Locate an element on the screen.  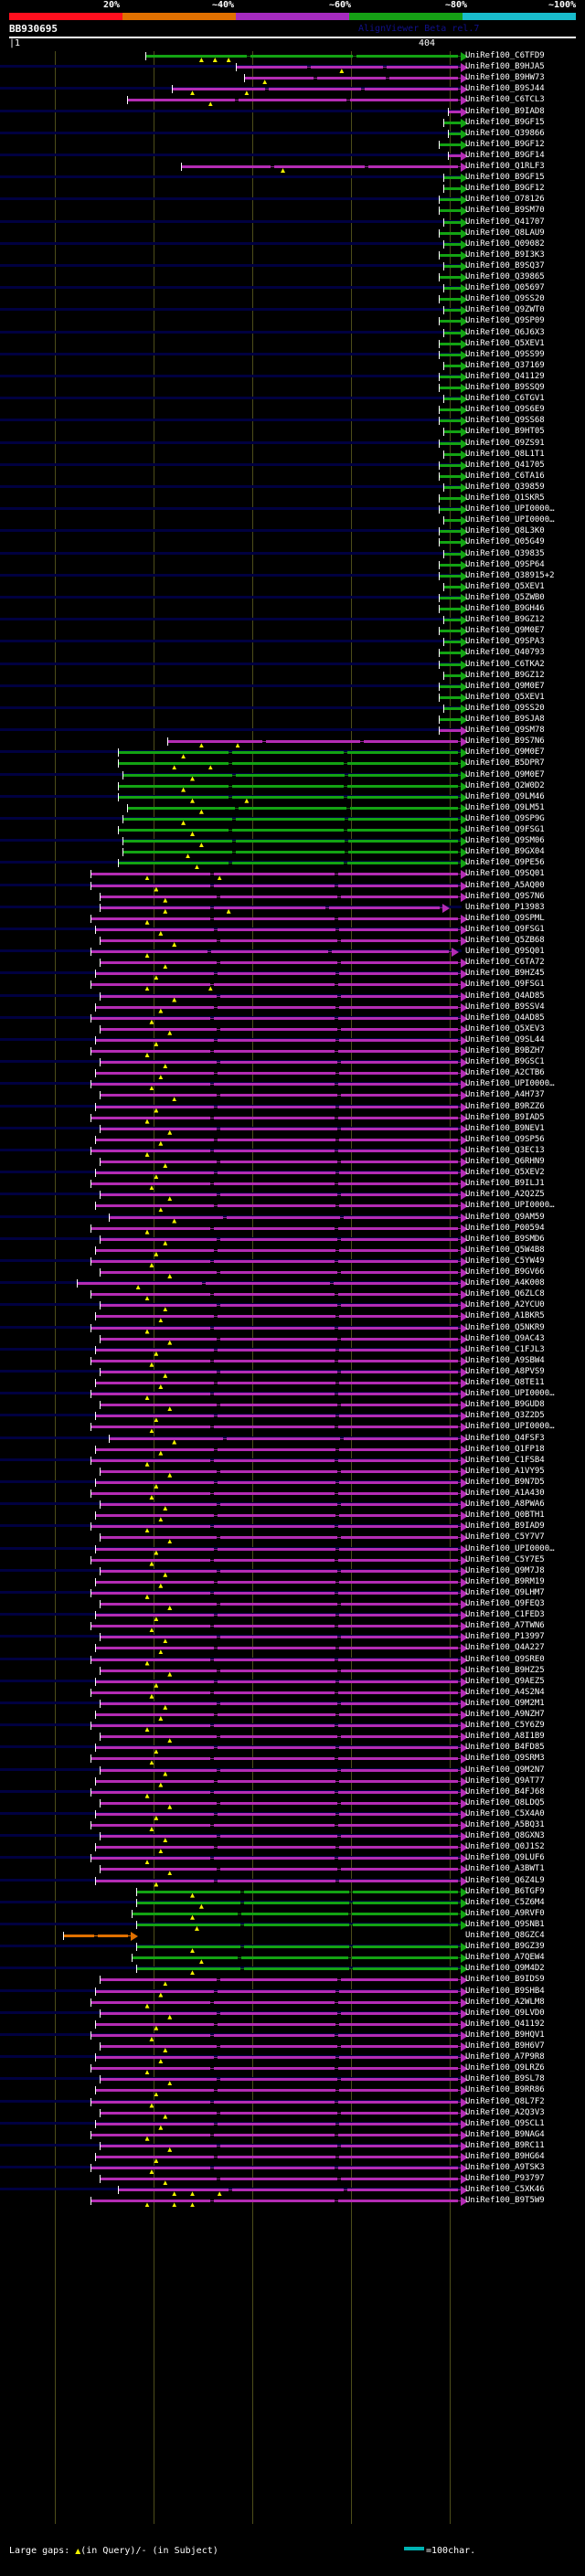
subject-id-label: UniRef100_A2WLM8 is located at coordinates (505, 2002).